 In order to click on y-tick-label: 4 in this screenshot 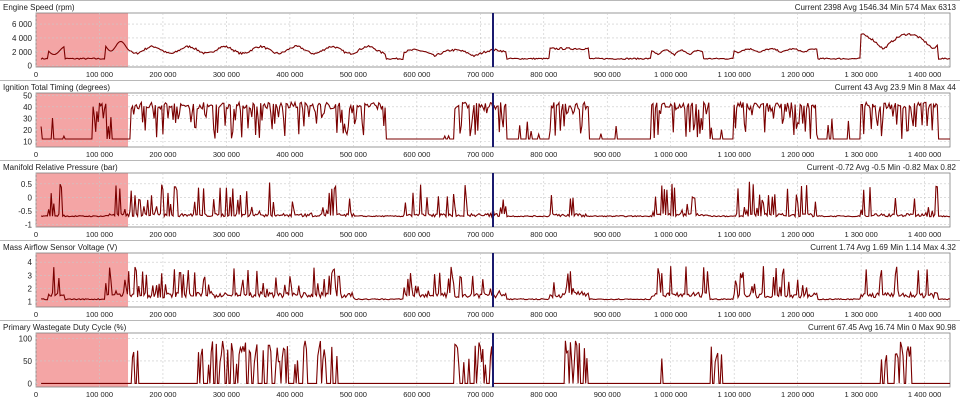, I will do `click(30, 262)`.